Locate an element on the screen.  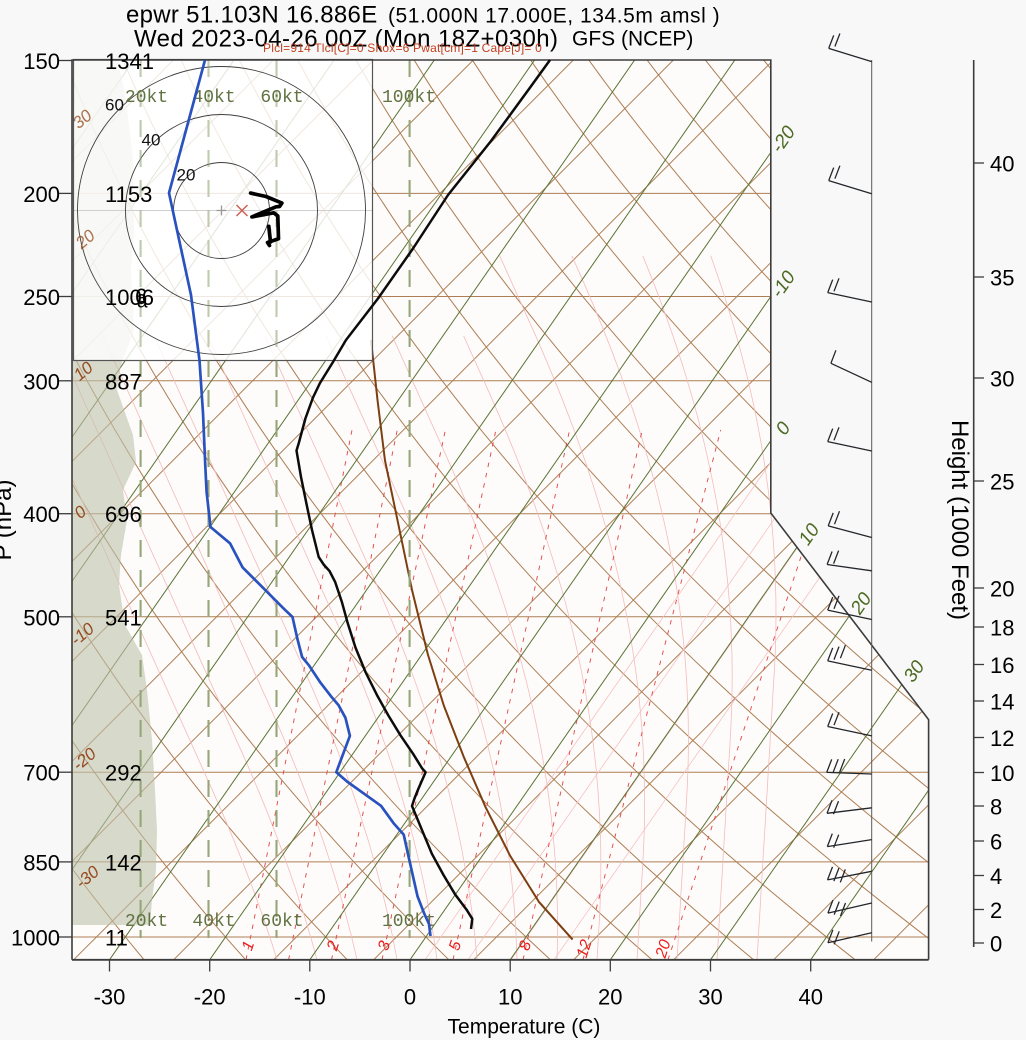
svg-text: -20 is located at coordinates (210, 997).